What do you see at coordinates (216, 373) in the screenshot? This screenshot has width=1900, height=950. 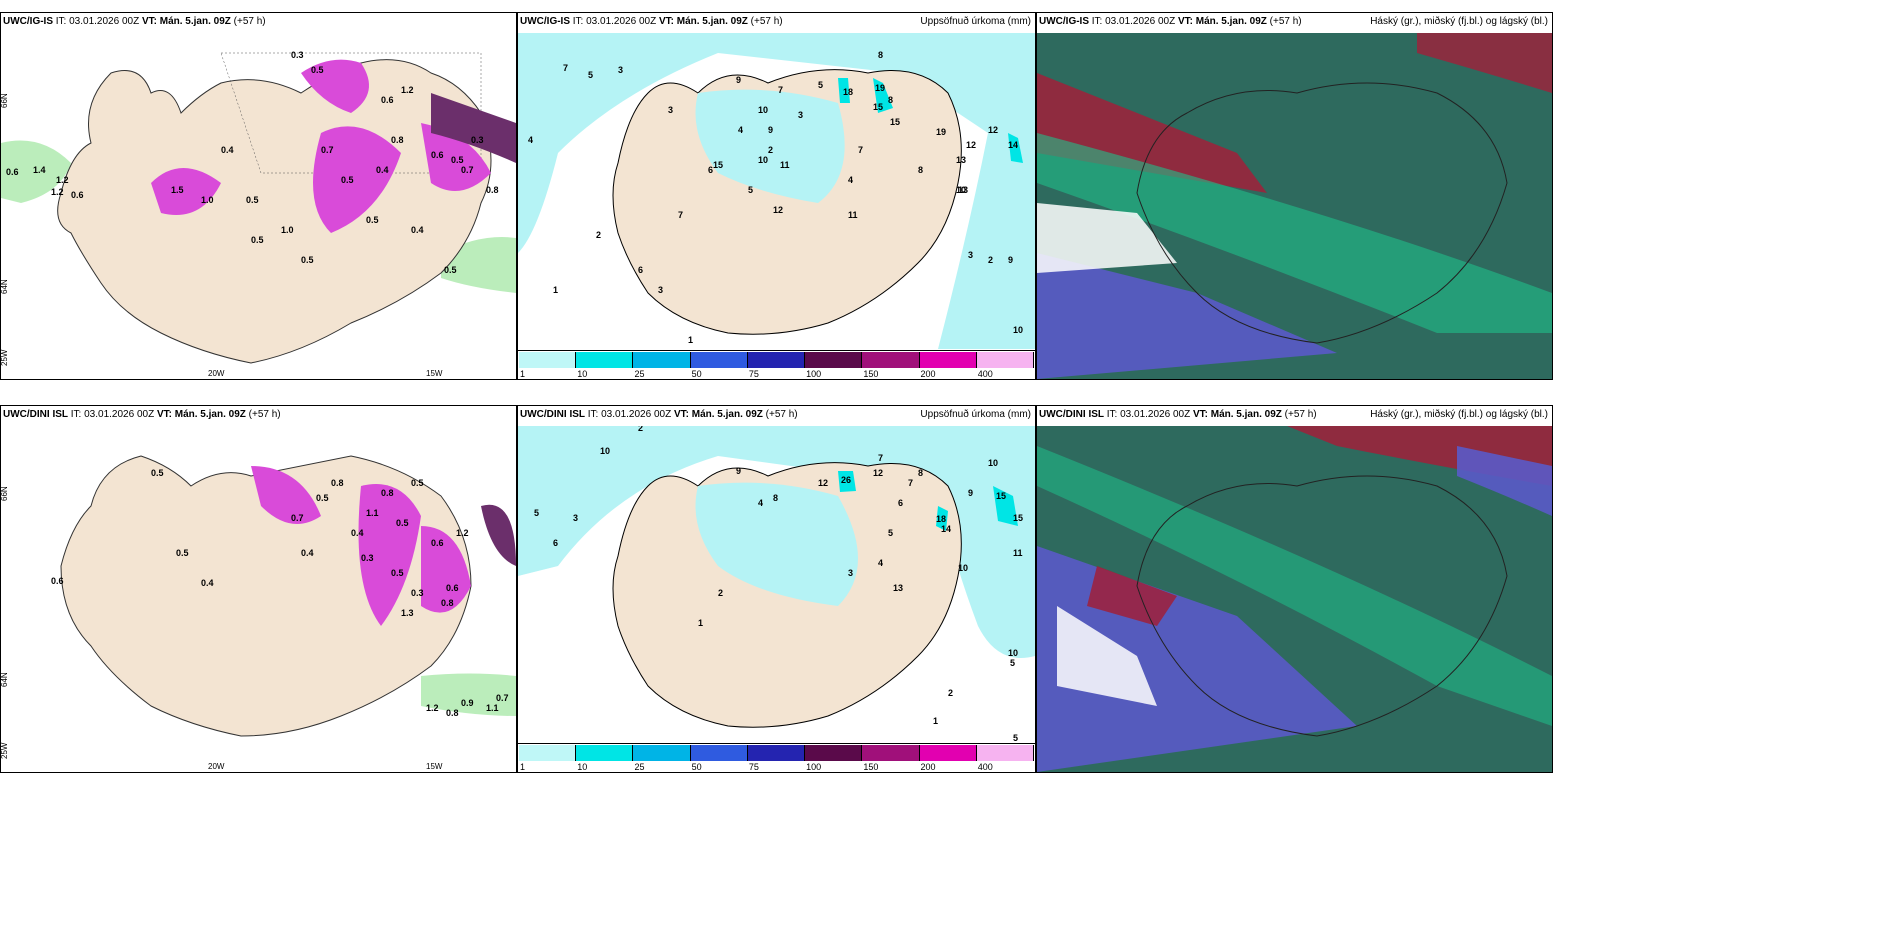 I see `svg-text: 20W` at bounding box center [216, 373].